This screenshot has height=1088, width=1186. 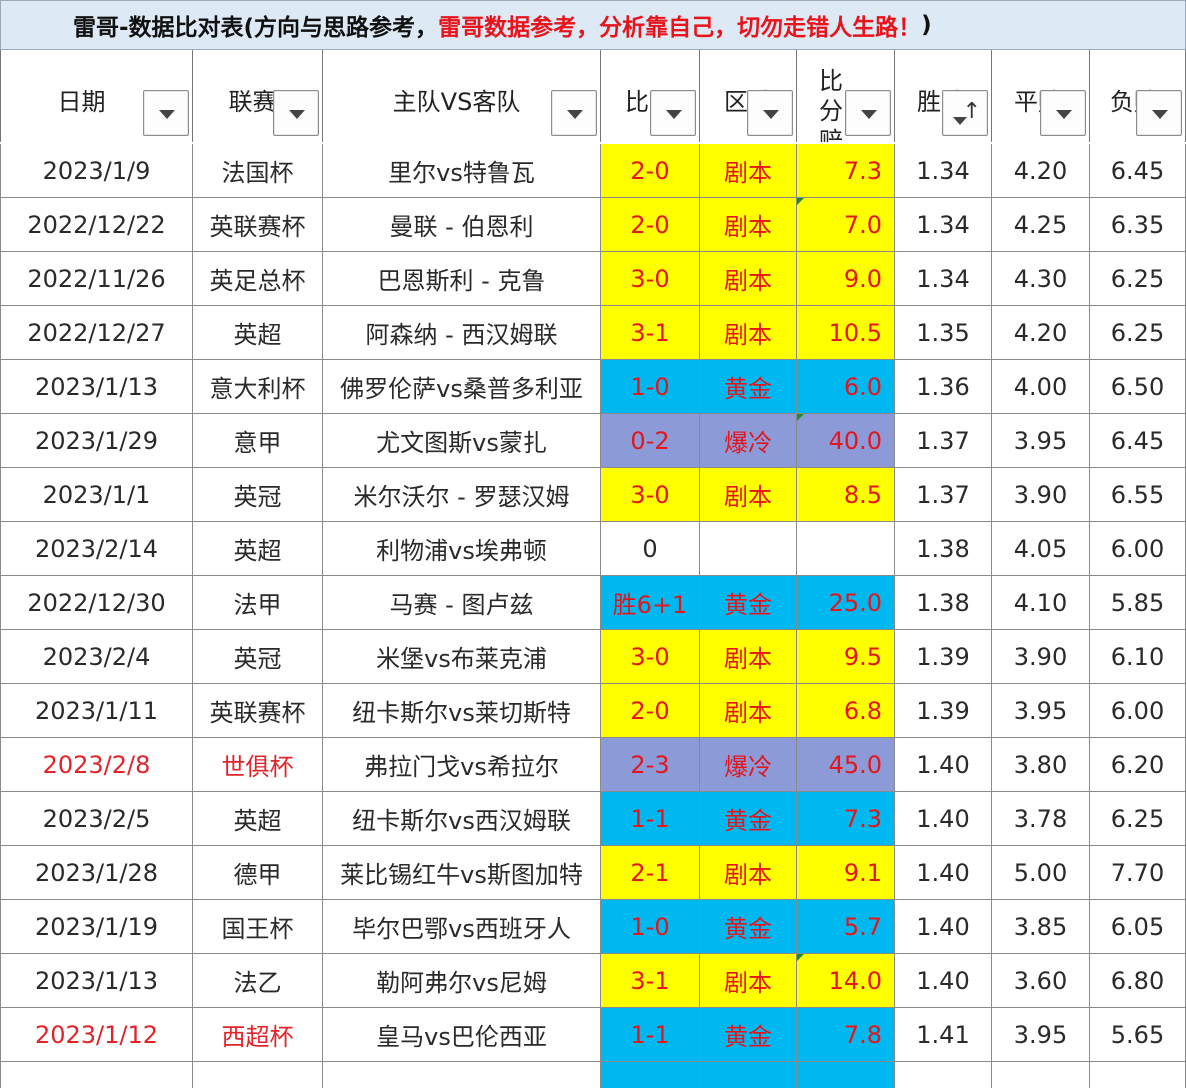 I want to click on filter-league-button, so click(x=296, y=113).